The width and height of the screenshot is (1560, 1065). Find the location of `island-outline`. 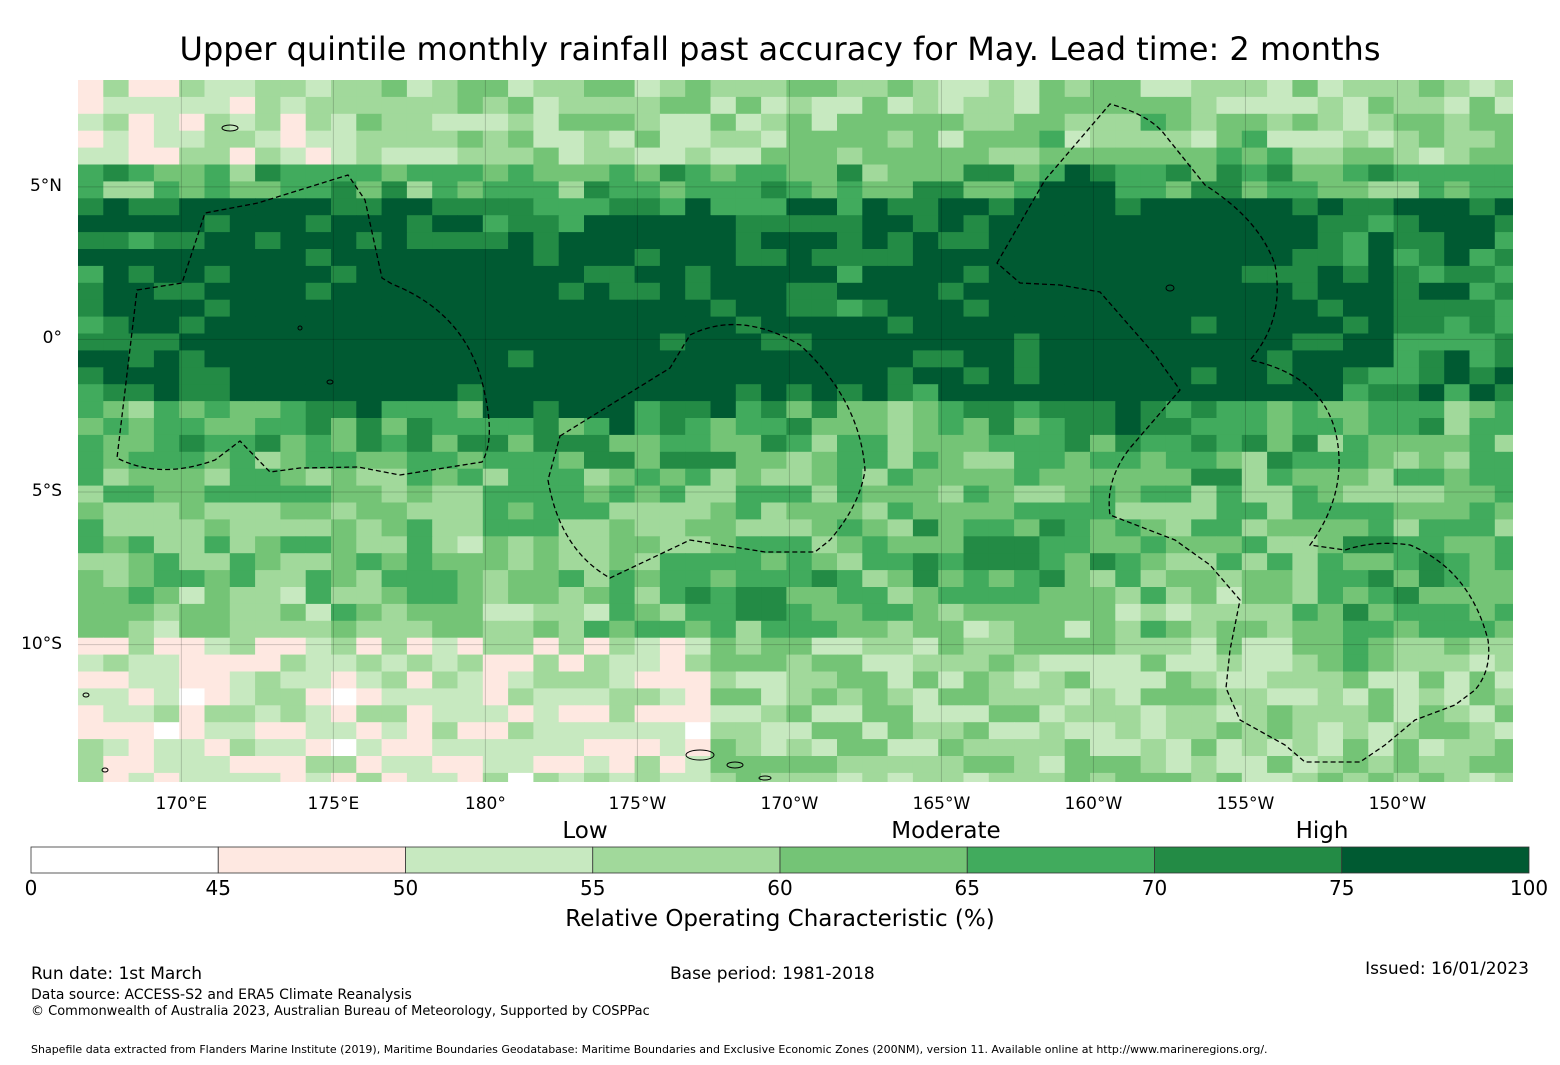

island-outline is located at coordinates (300, 328).